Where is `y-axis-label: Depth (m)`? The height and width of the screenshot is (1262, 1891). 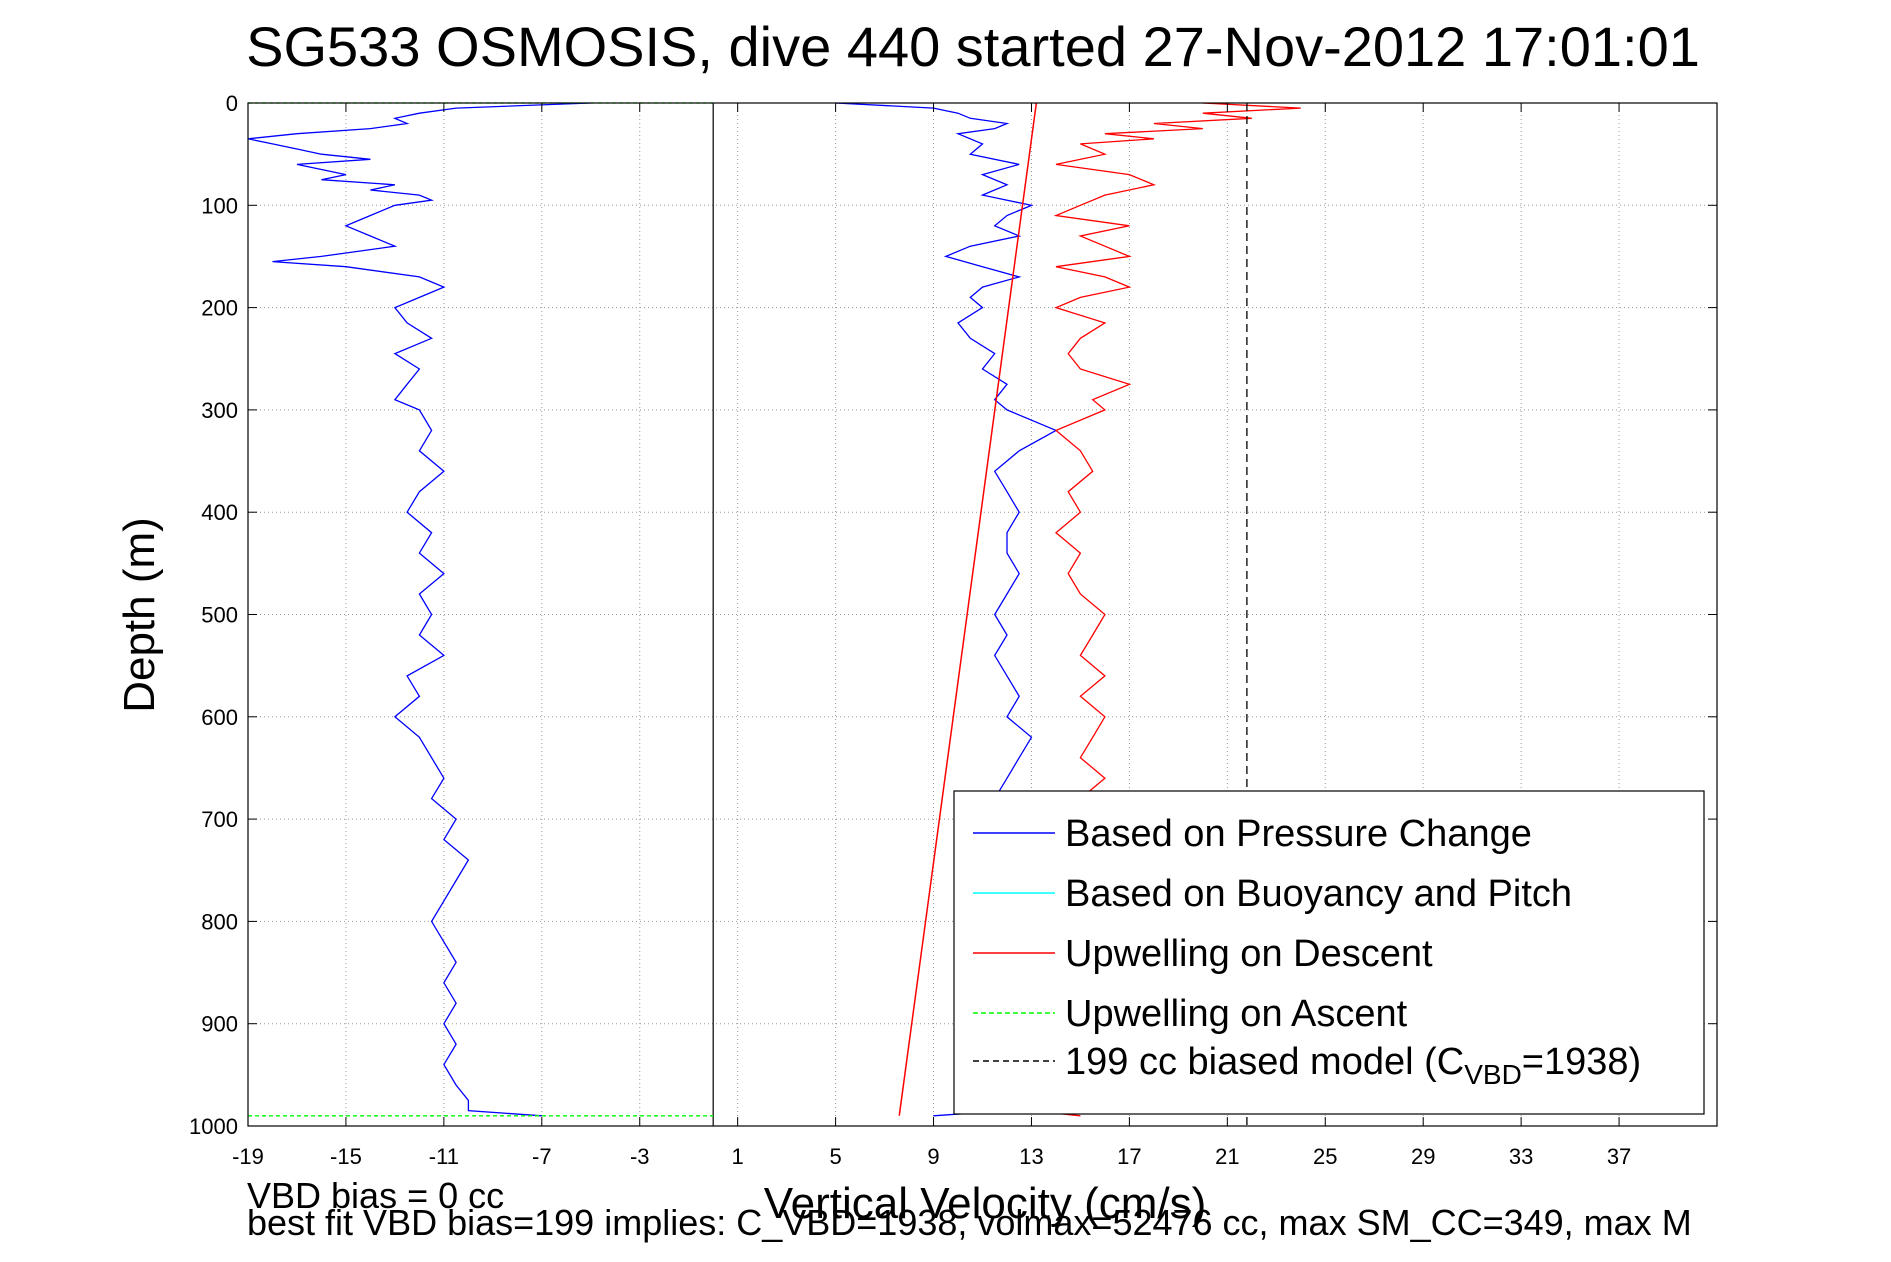
y-axis-label: Depth (m) is located at coordinates (139, 615).